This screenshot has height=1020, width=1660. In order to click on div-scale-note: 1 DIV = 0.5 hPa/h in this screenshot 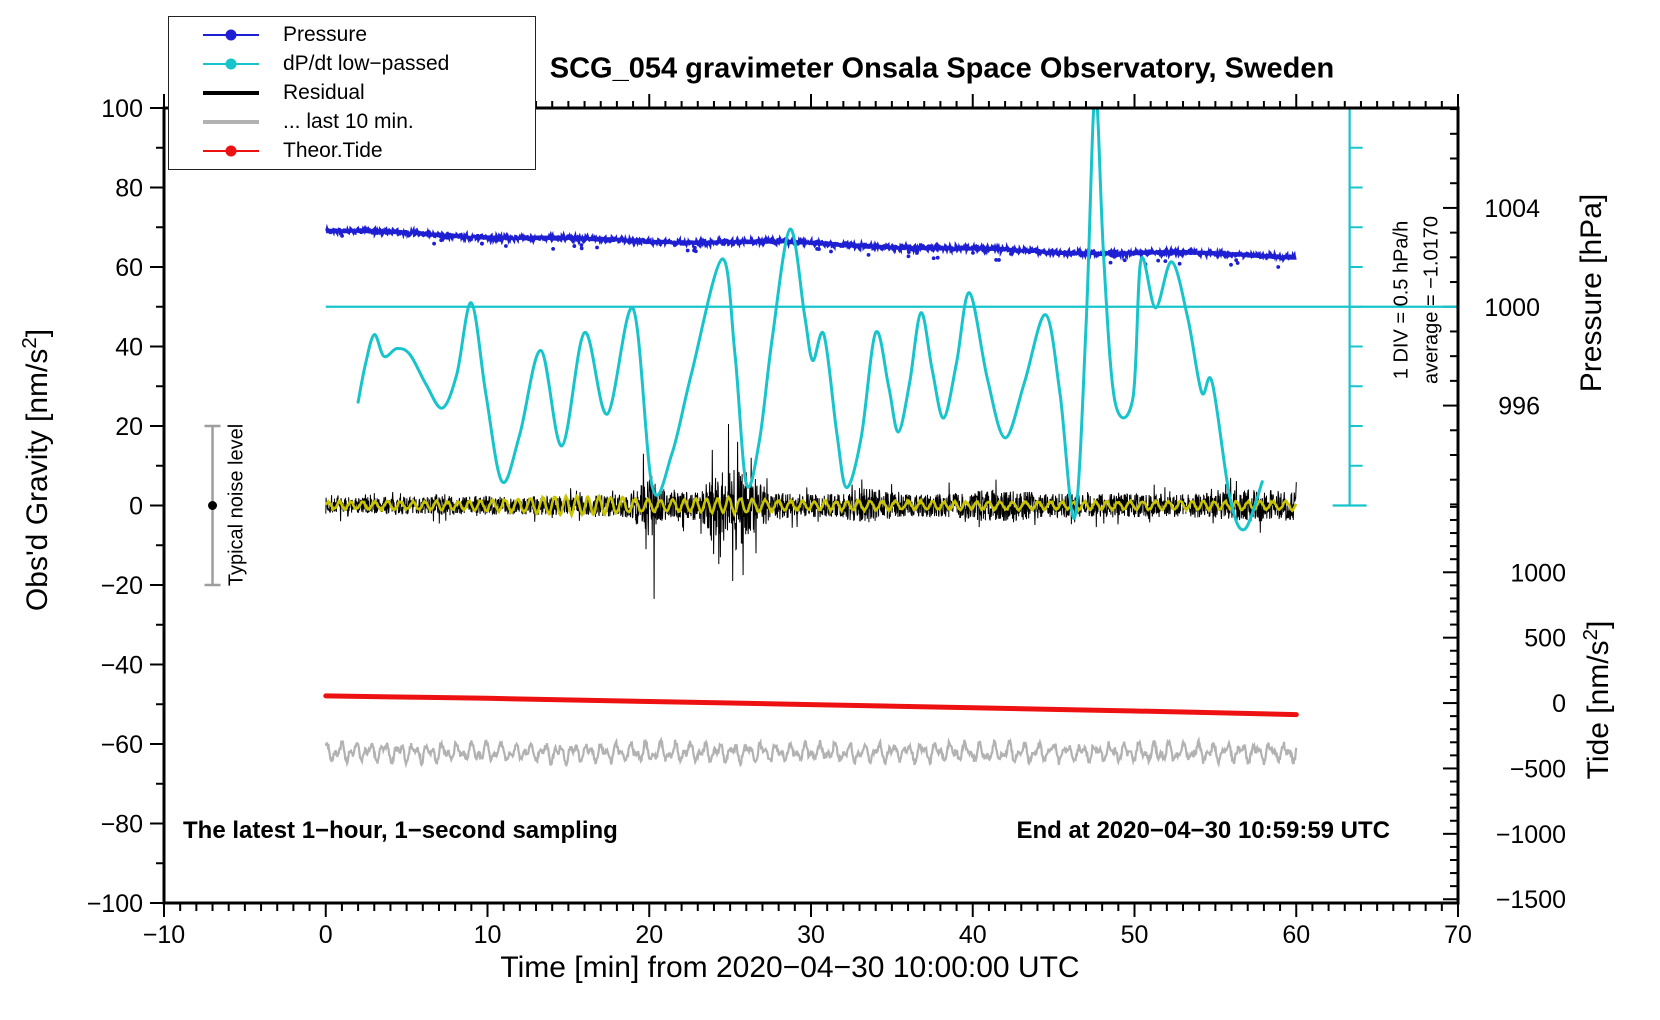, I will do `click(1401, 300)`.